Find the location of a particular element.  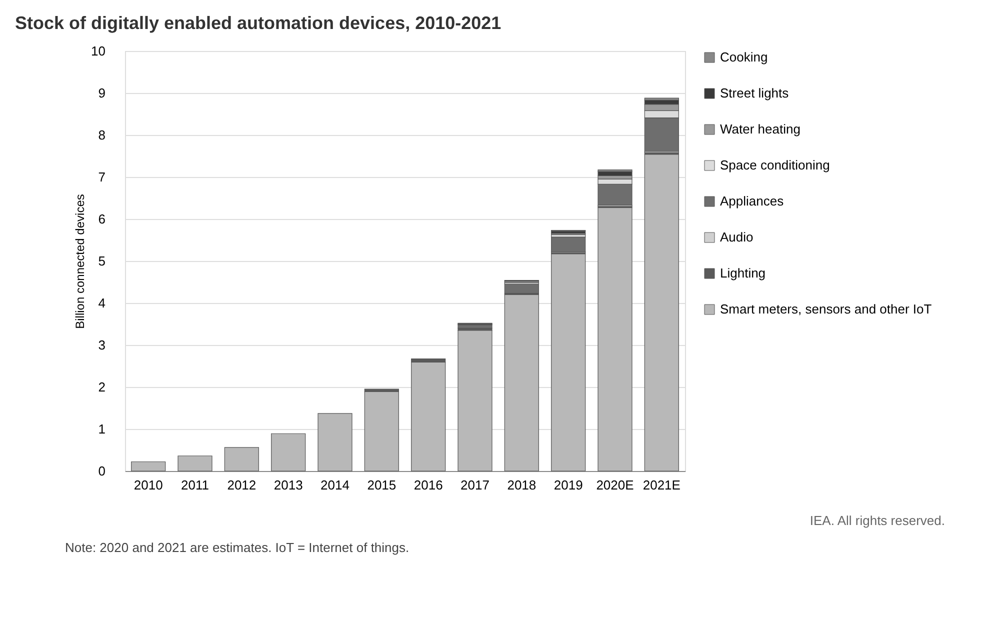

x-tick-label: 2019 is located at coordinates (568, 485).